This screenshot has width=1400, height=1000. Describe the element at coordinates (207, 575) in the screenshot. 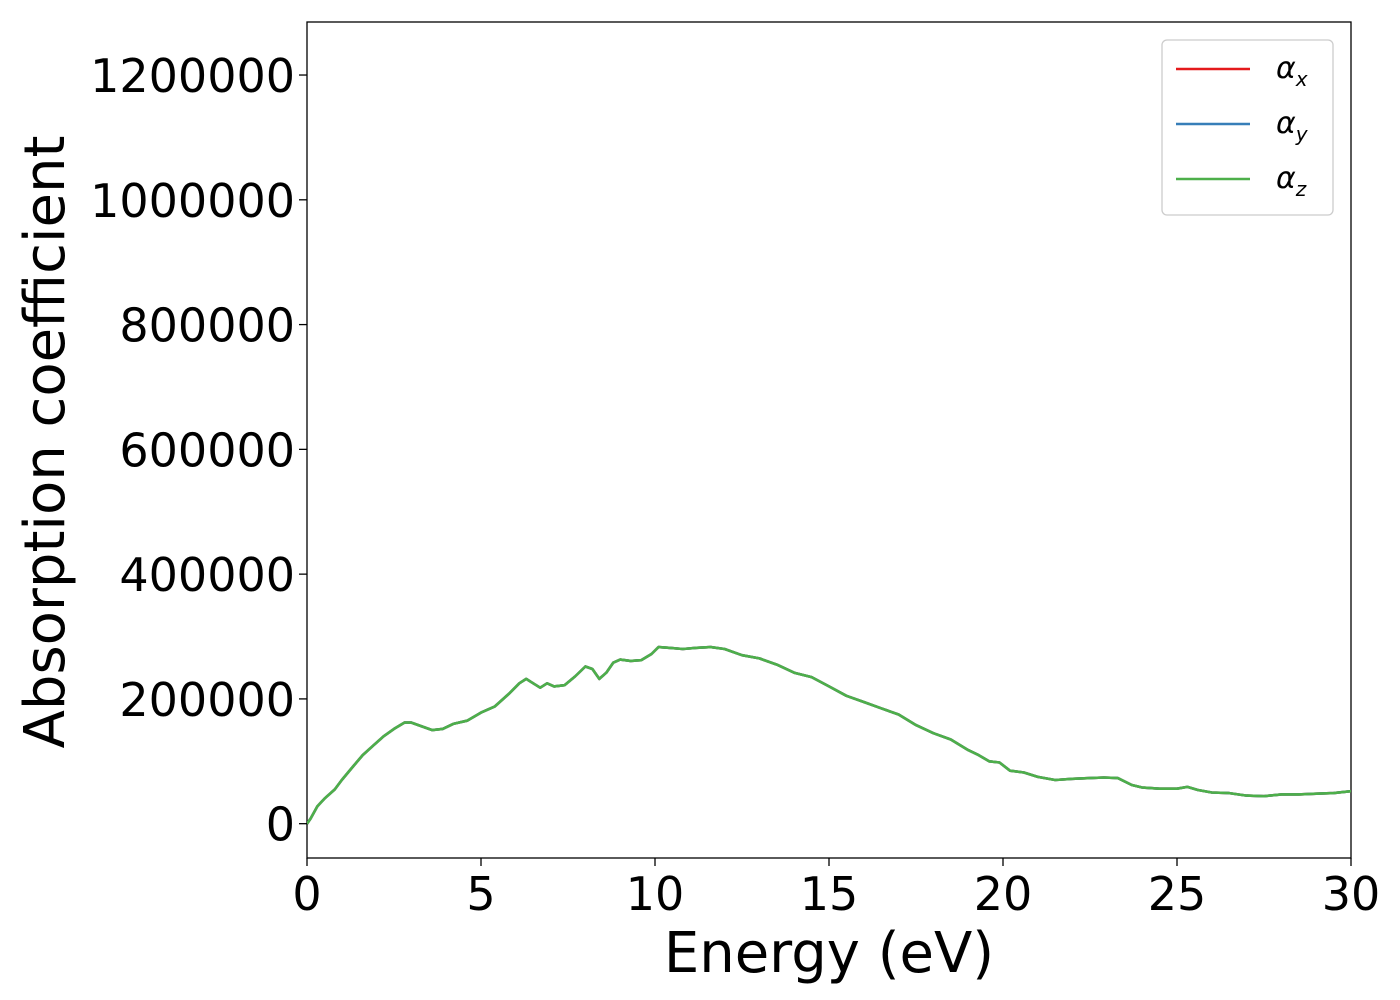

I see `y-tick-label: 400000` at that location.